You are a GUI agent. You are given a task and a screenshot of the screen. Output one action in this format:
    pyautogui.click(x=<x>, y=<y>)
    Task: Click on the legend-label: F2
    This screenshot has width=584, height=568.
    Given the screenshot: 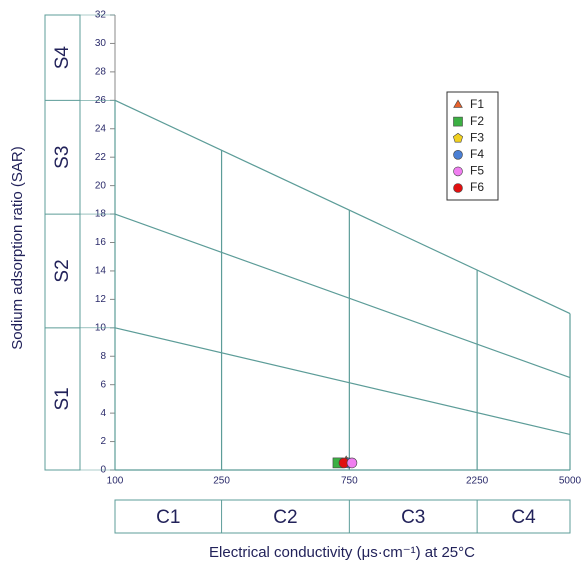 What is the action you would take?
    pyautogui.click(x=477, y=121)
    